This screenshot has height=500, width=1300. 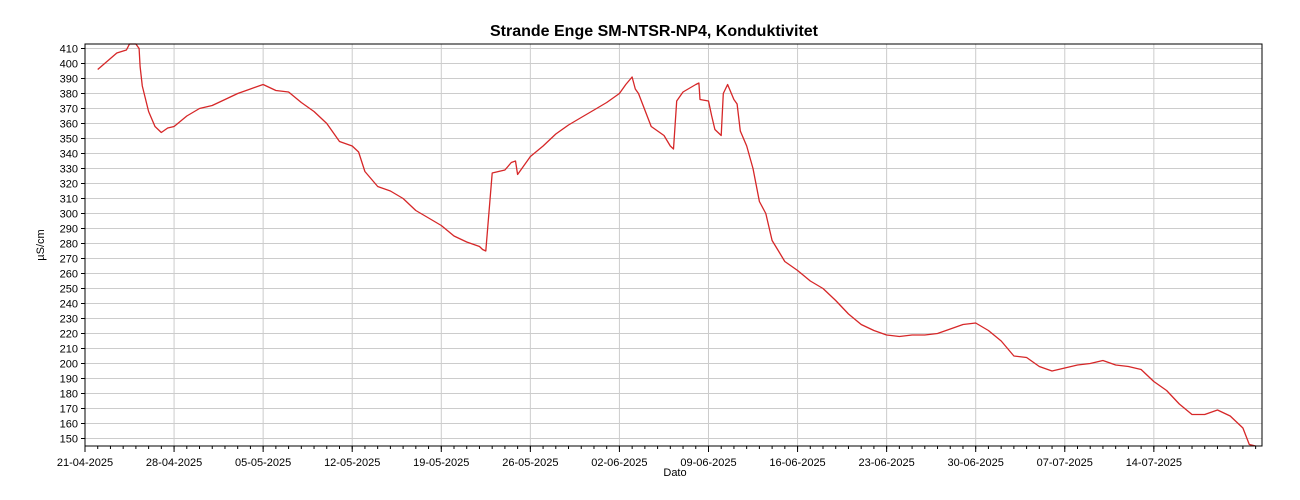 I want to click on x-tick-label: 30-06-2025, so click(x=976, y=463).